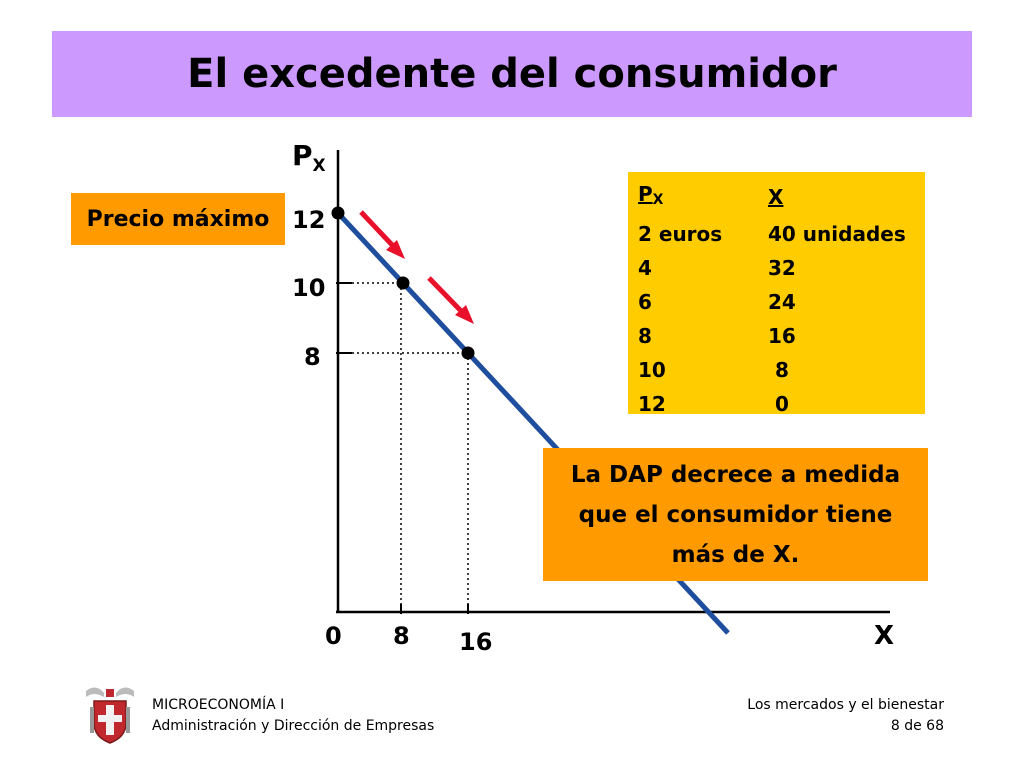 This screenshot has width=1024, height=768. I want to click on y-axis-label: PX, so click(309, 157).